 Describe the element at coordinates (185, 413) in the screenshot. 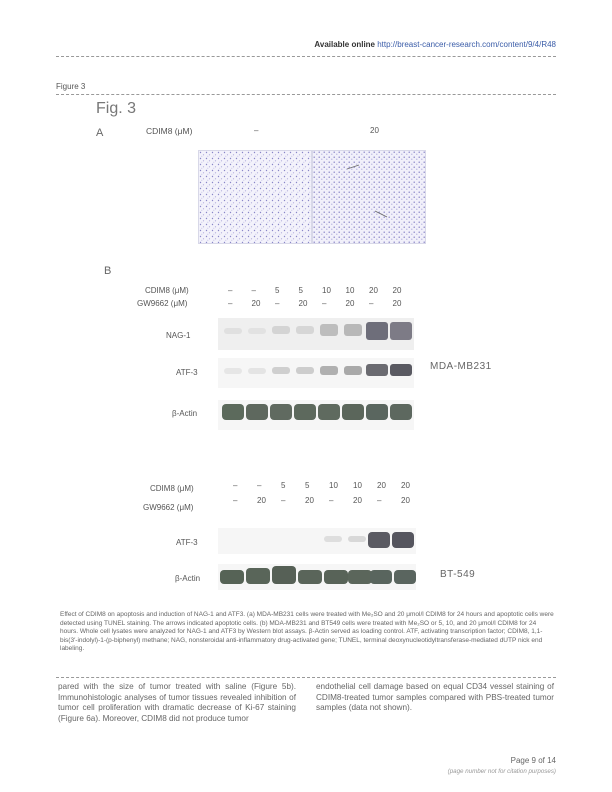

I see `panel-b-blot-label-actin: β-Actin` at that location.